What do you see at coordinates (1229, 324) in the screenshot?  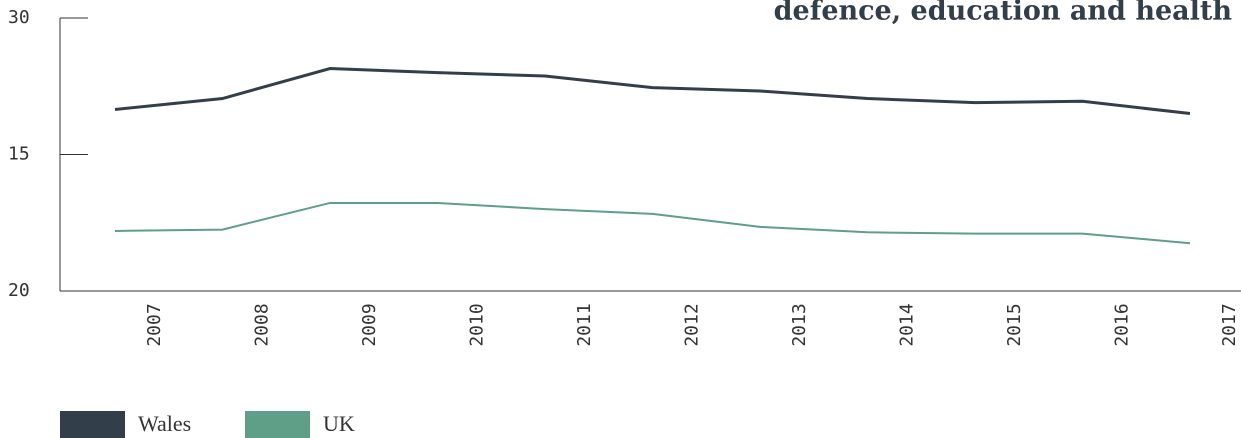 I see `x-tick-label: 2017` at bounding box center [1229, 324].